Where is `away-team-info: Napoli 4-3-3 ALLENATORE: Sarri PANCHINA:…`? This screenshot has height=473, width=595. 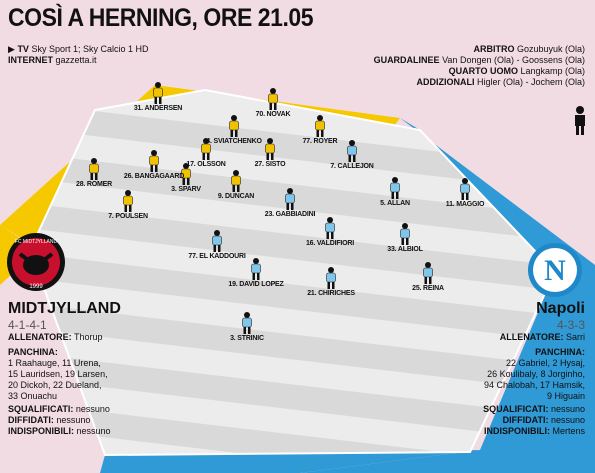
away-team-info: Napoli 4-3-3 ALLENATORE: Sarri PANCHINA:… is located at coordinates (534, 368).